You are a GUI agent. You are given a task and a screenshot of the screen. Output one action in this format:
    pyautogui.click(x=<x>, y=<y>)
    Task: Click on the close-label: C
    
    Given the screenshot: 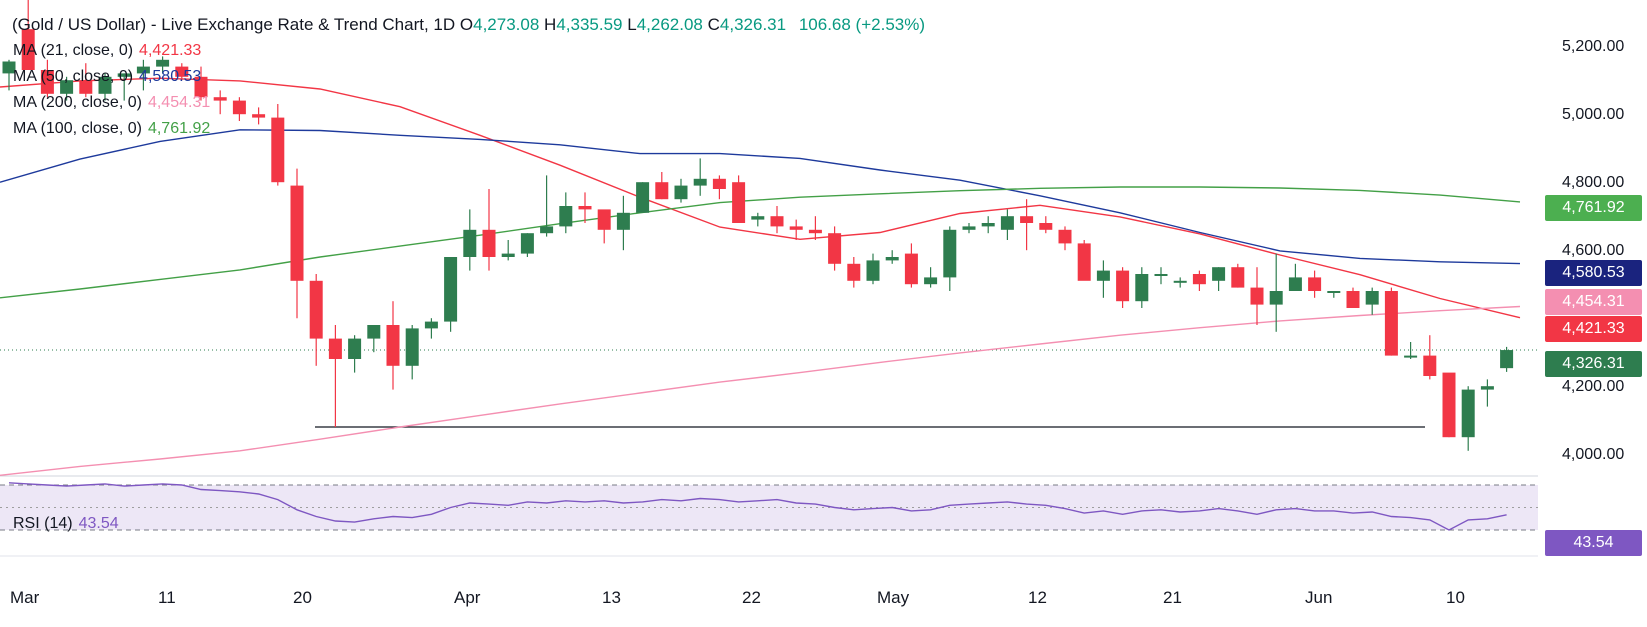 What is the action you would take?
    pyautogui.click(x=713, y=24)
    